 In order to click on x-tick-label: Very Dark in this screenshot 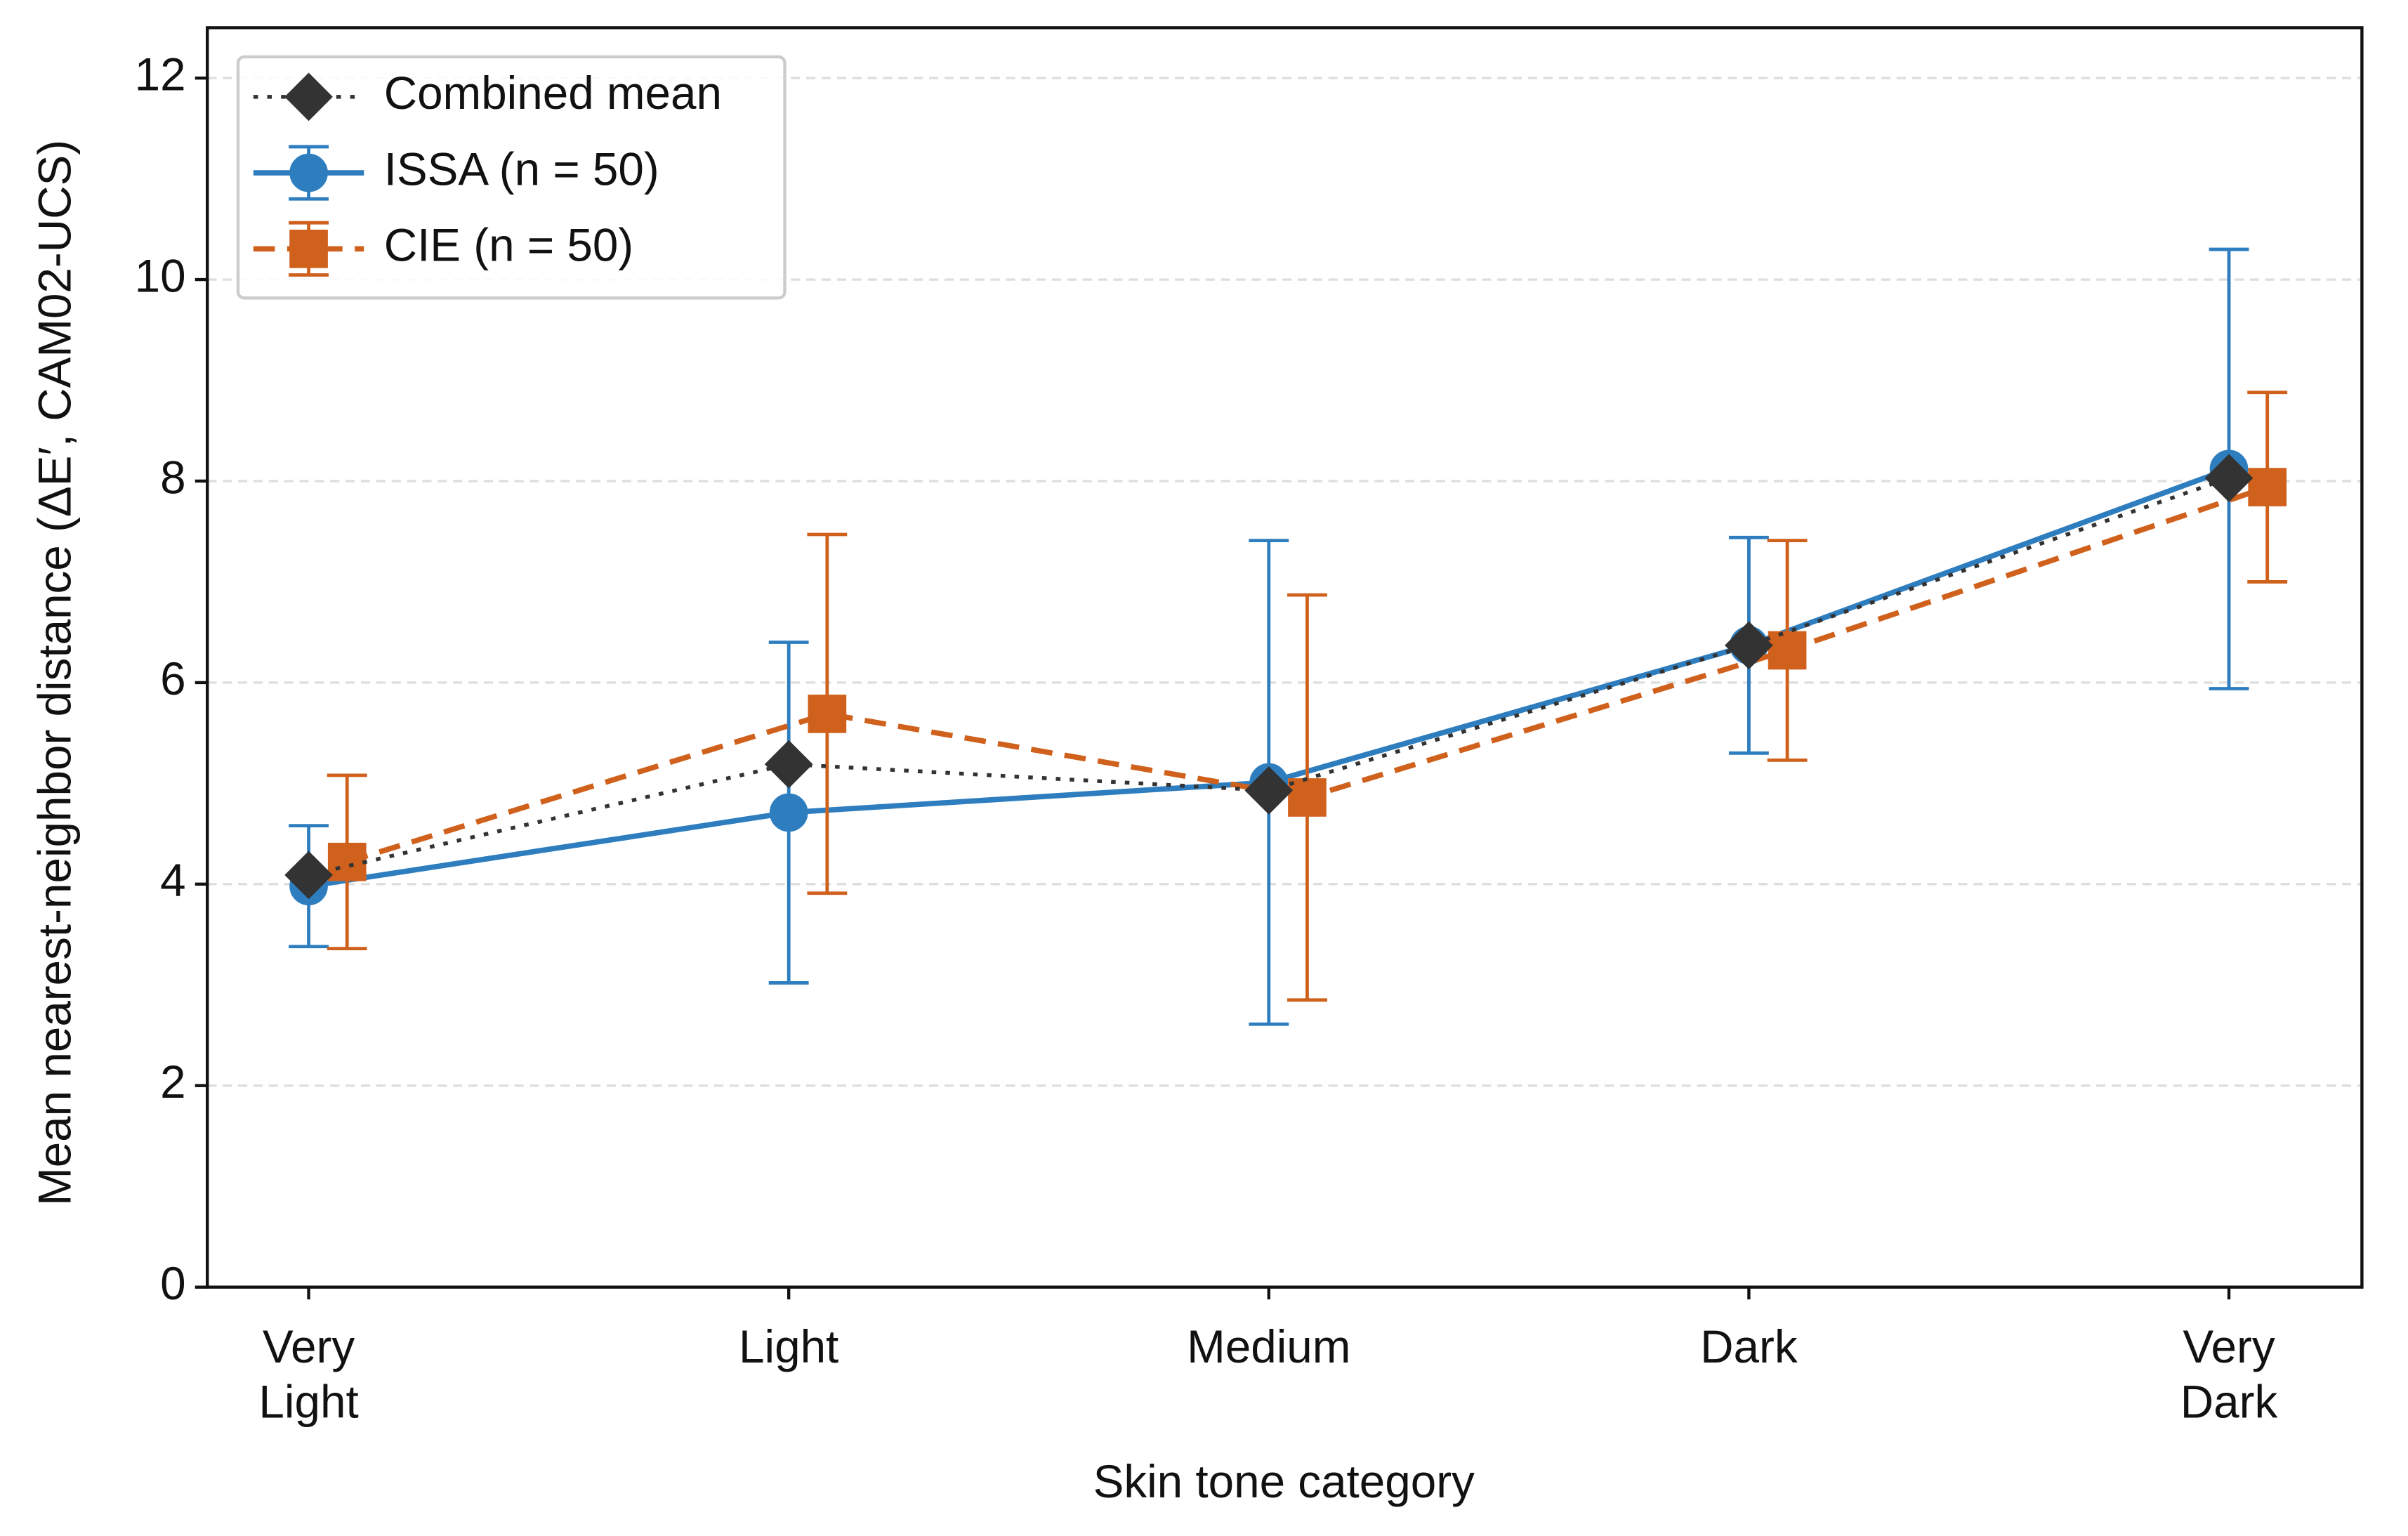, I will do `click(2229, 1375)`.